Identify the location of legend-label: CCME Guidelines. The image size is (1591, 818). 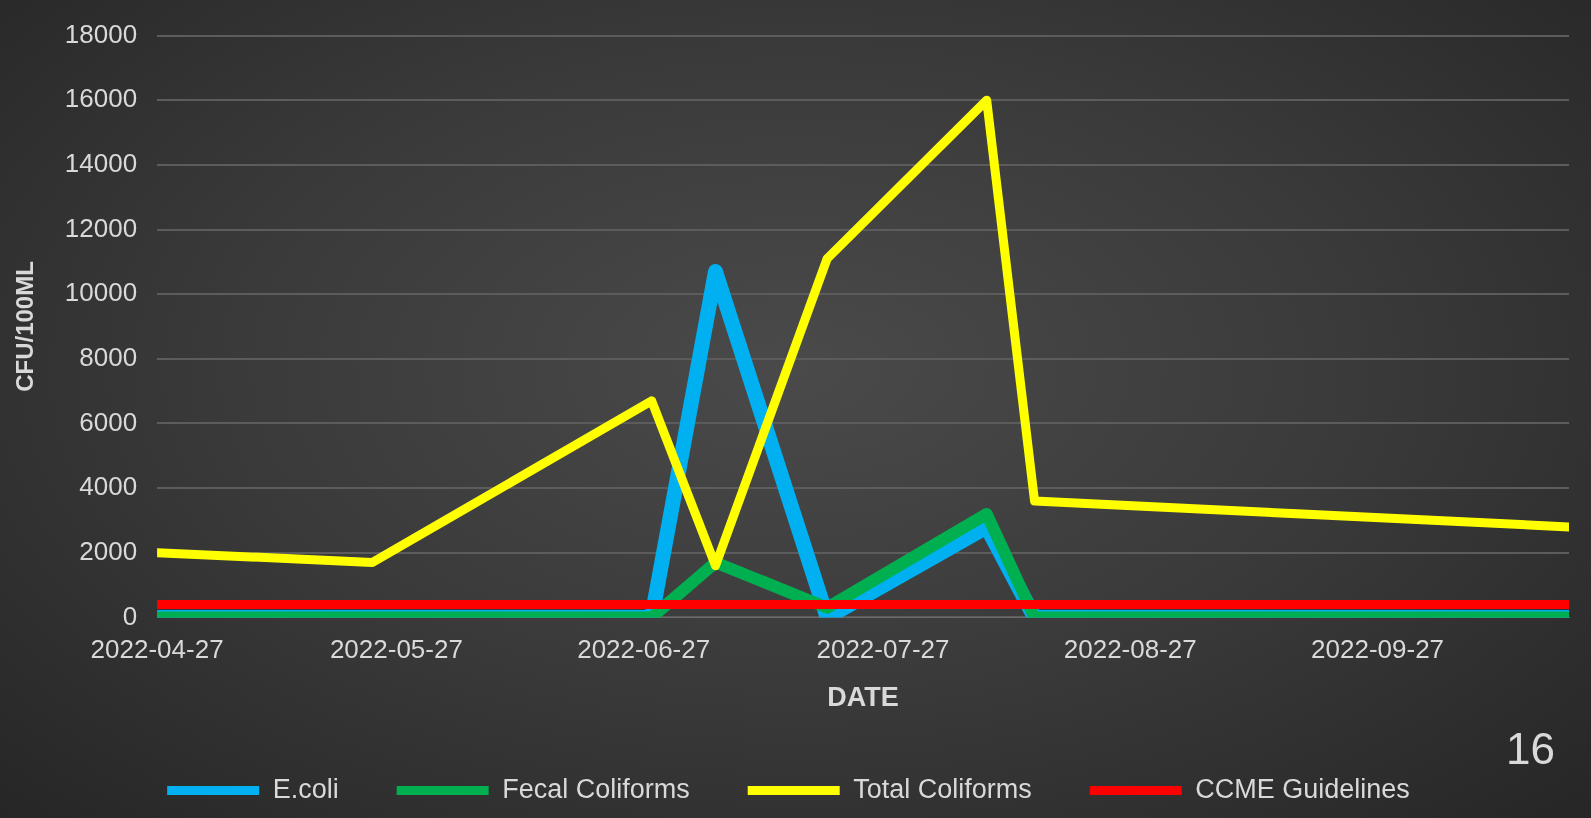
(1302, 788).